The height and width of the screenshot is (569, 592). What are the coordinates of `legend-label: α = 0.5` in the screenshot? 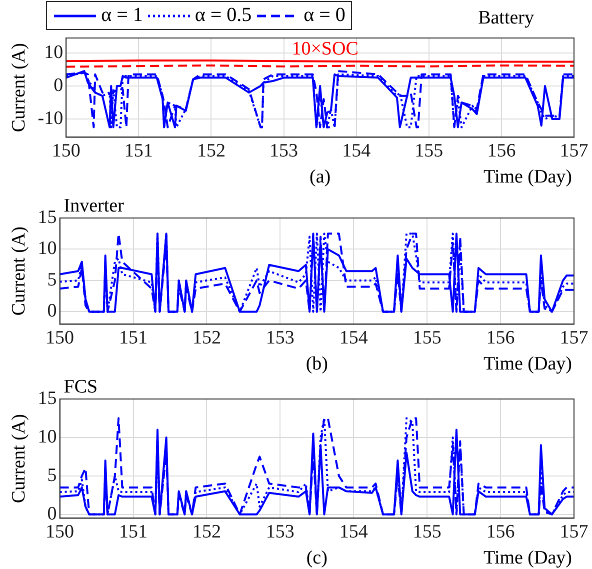 It's located at (223, 15).